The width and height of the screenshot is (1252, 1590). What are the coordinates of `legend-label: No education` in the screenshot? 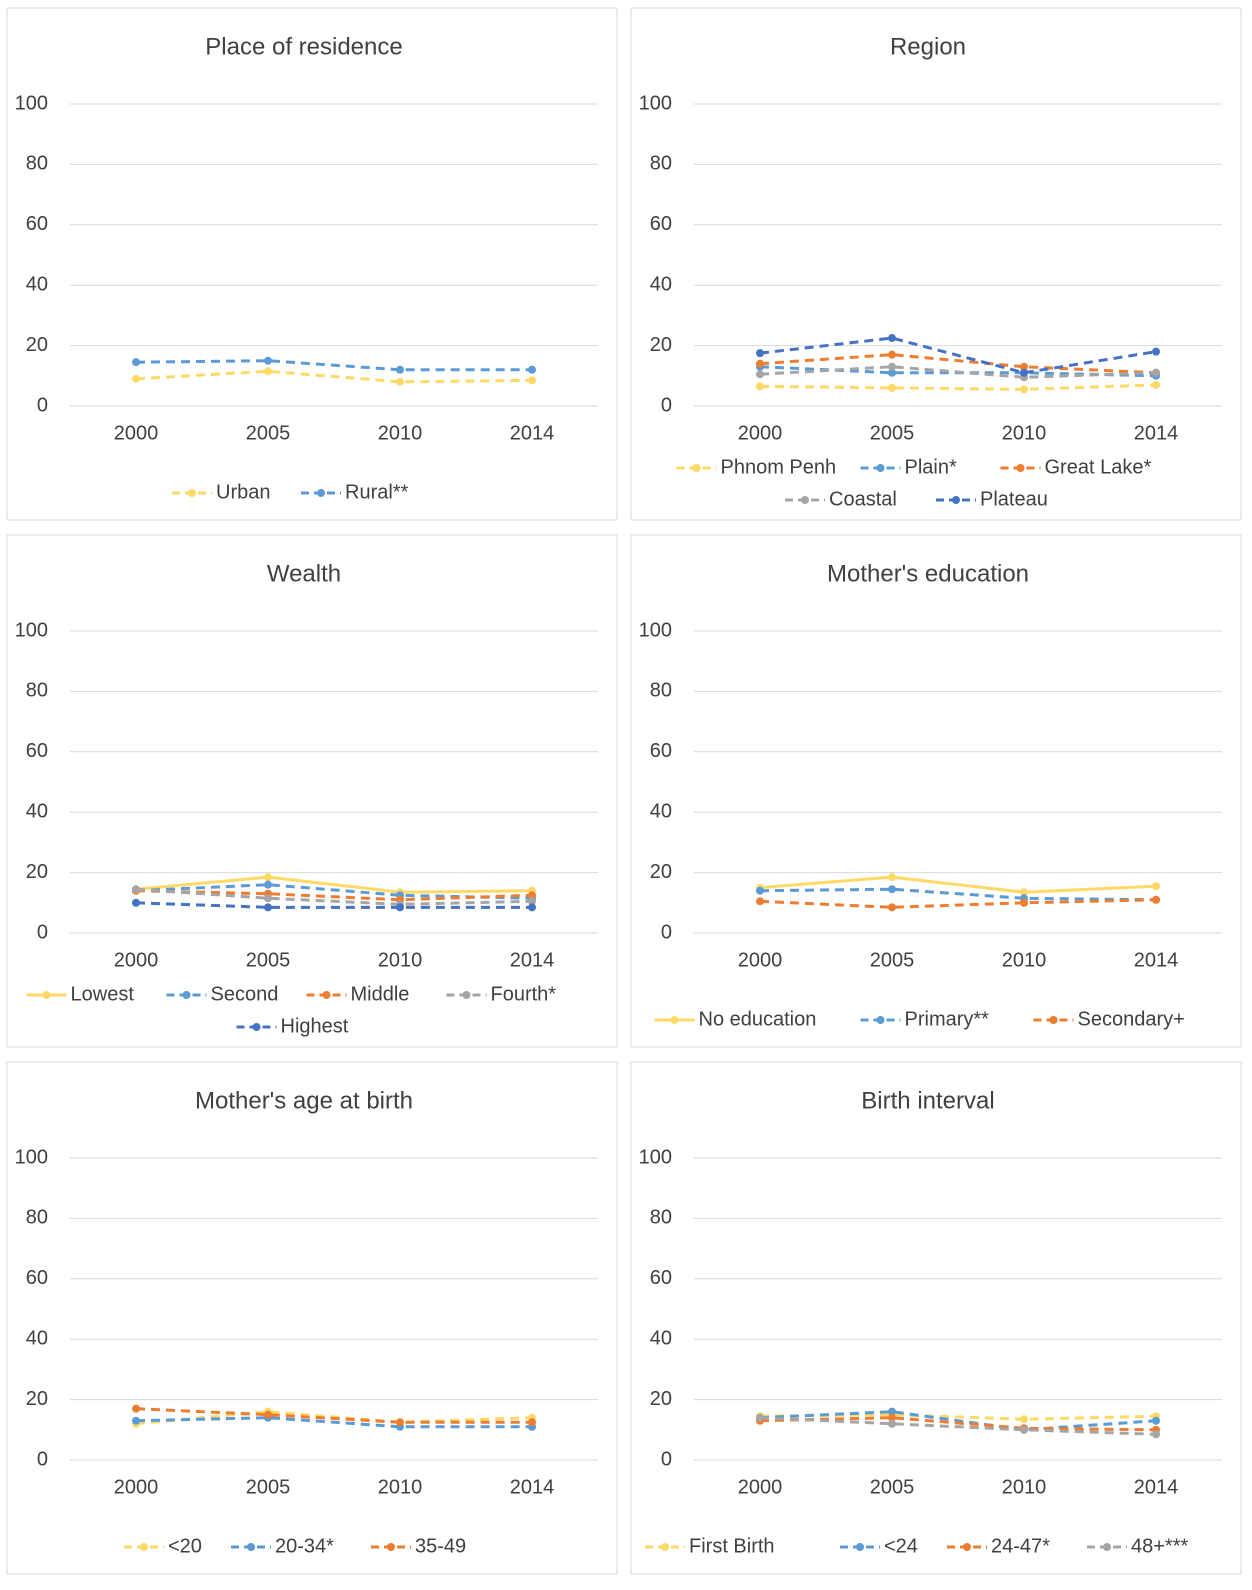 It's located at (758, 1019).